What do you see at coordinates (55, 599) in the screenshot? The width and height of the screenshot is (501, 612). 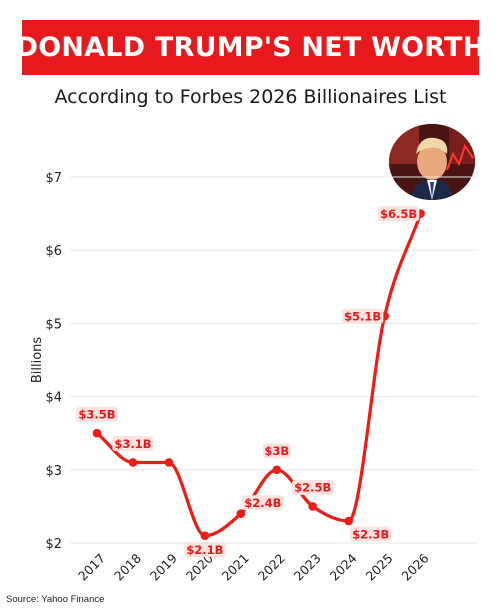 I see `source-note: Source: Yahoo Finance` at bounding box center [55, 599].